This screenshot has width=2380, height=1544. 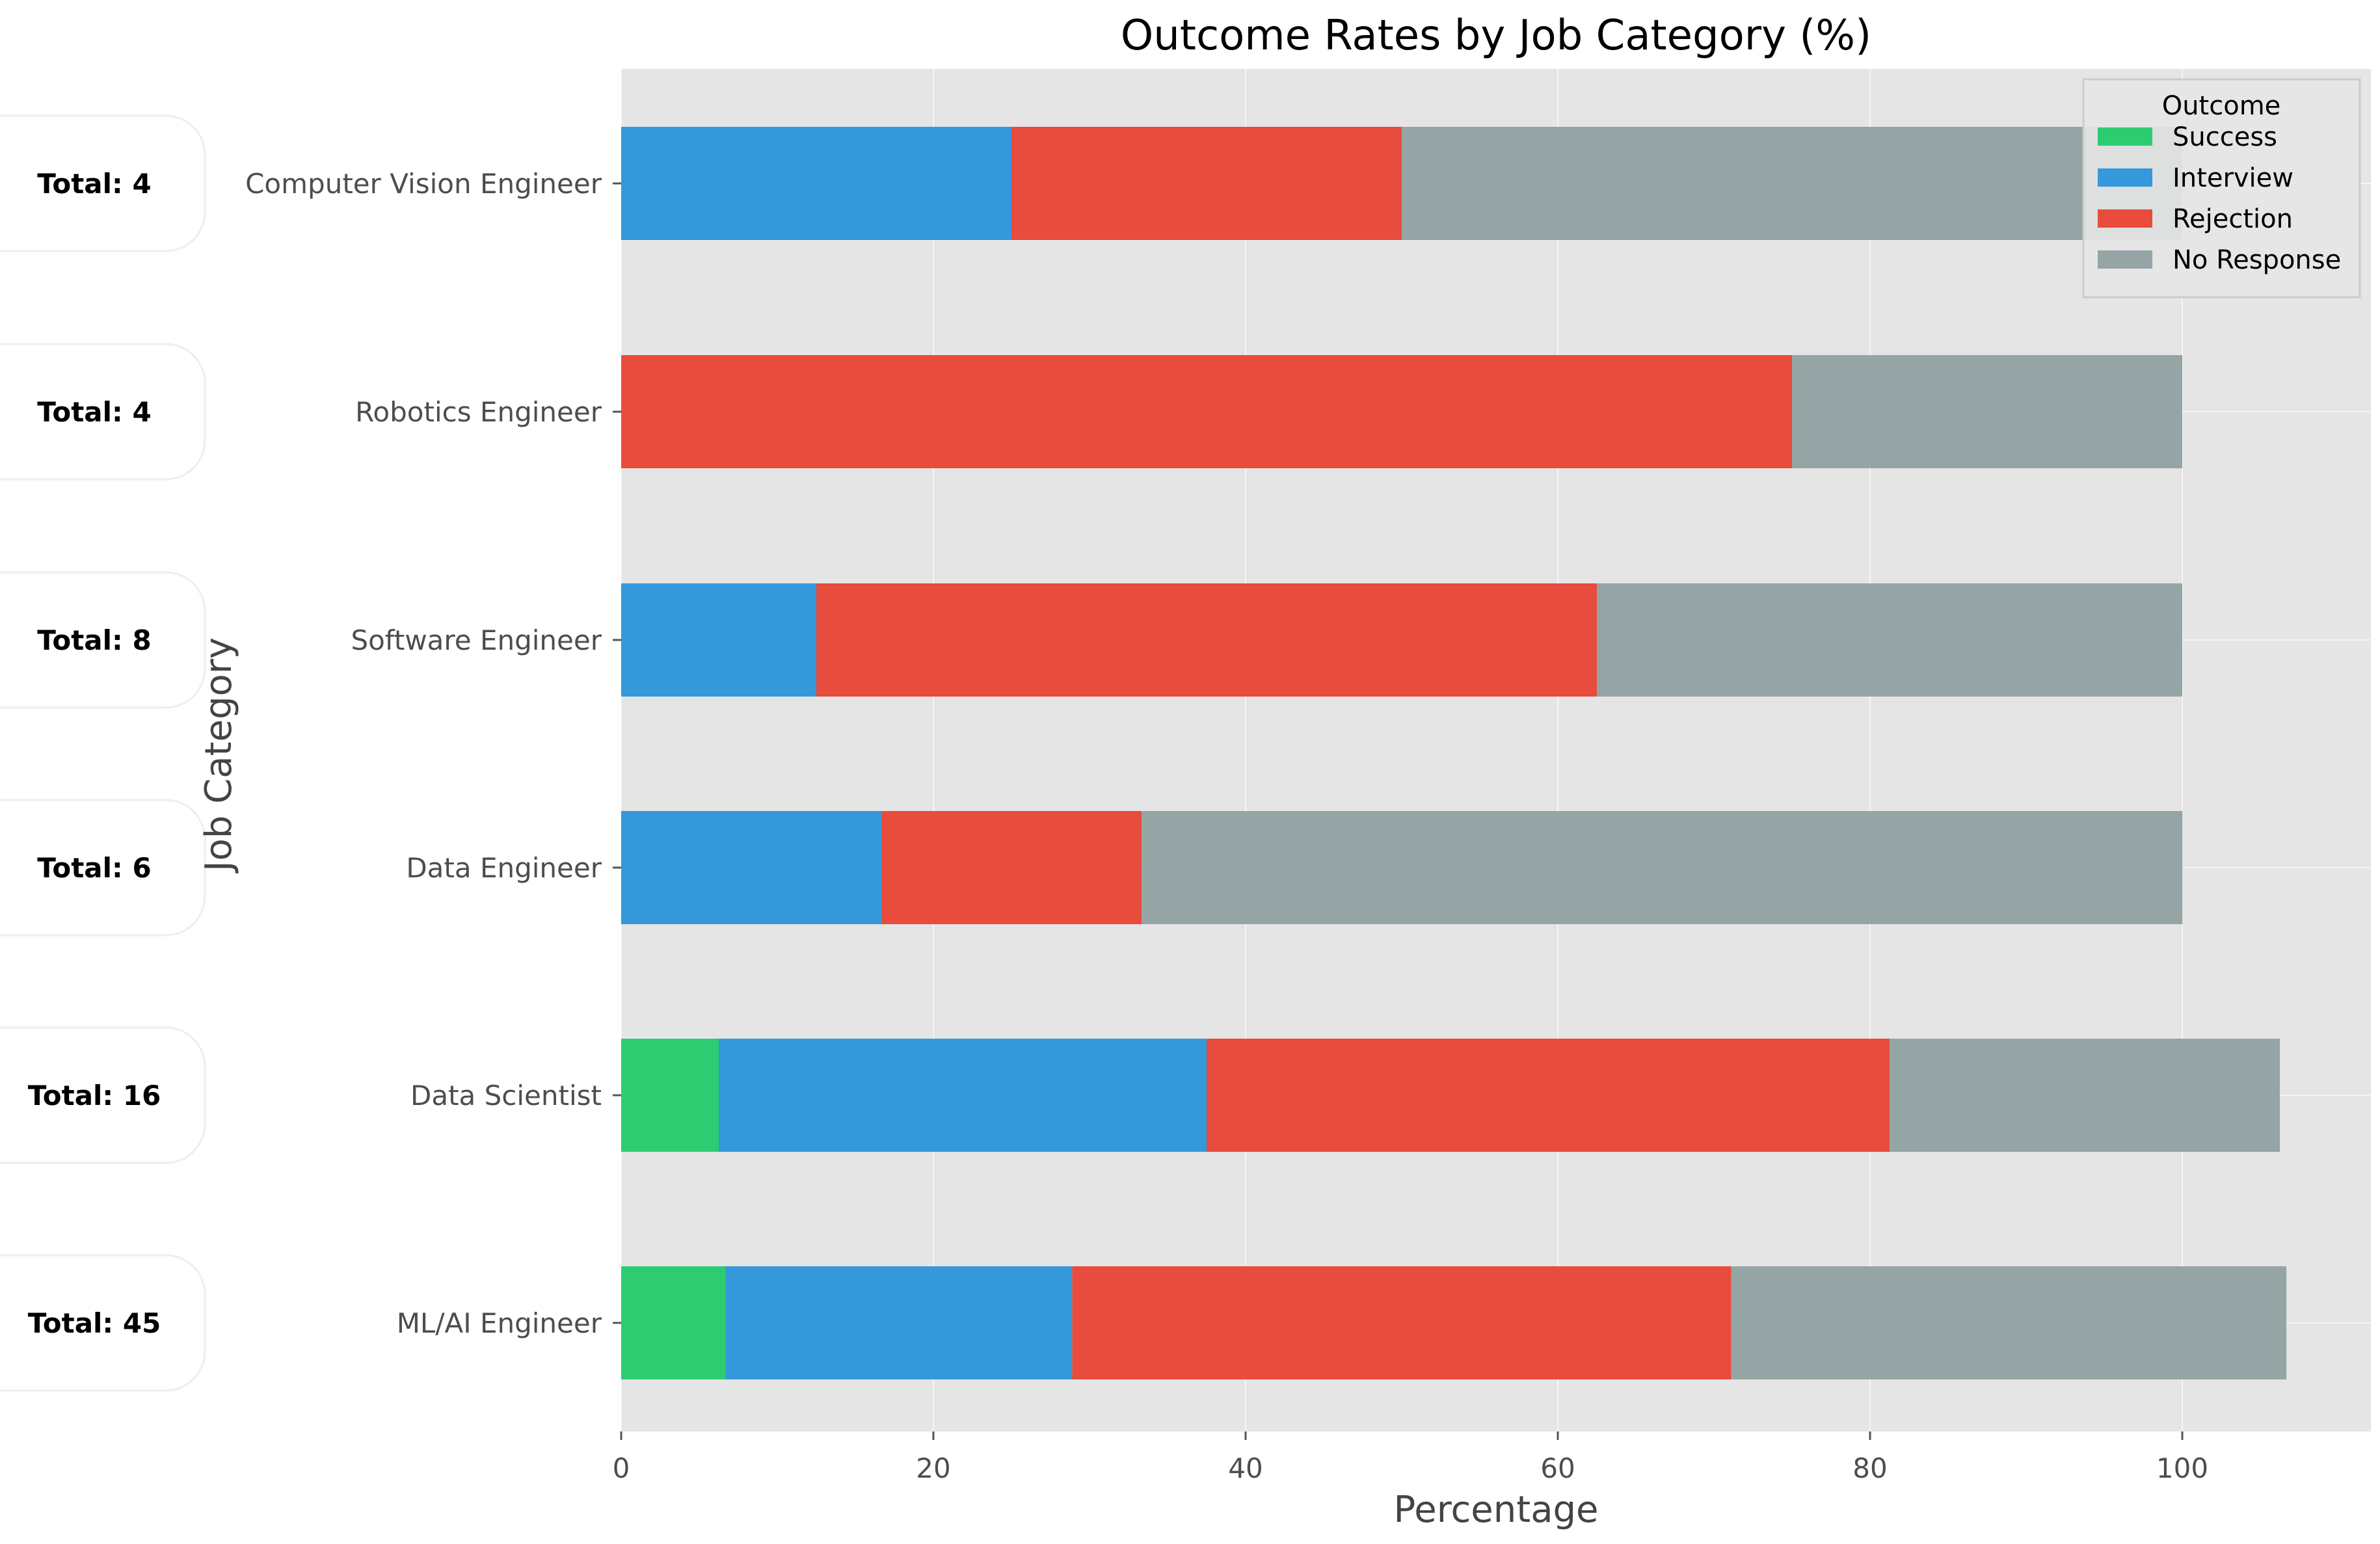 What do you see at coordinates (1496, 1510) in the screenshot?
I see `x-axis-label: Percentage` at bounding box center [1496, 1510].